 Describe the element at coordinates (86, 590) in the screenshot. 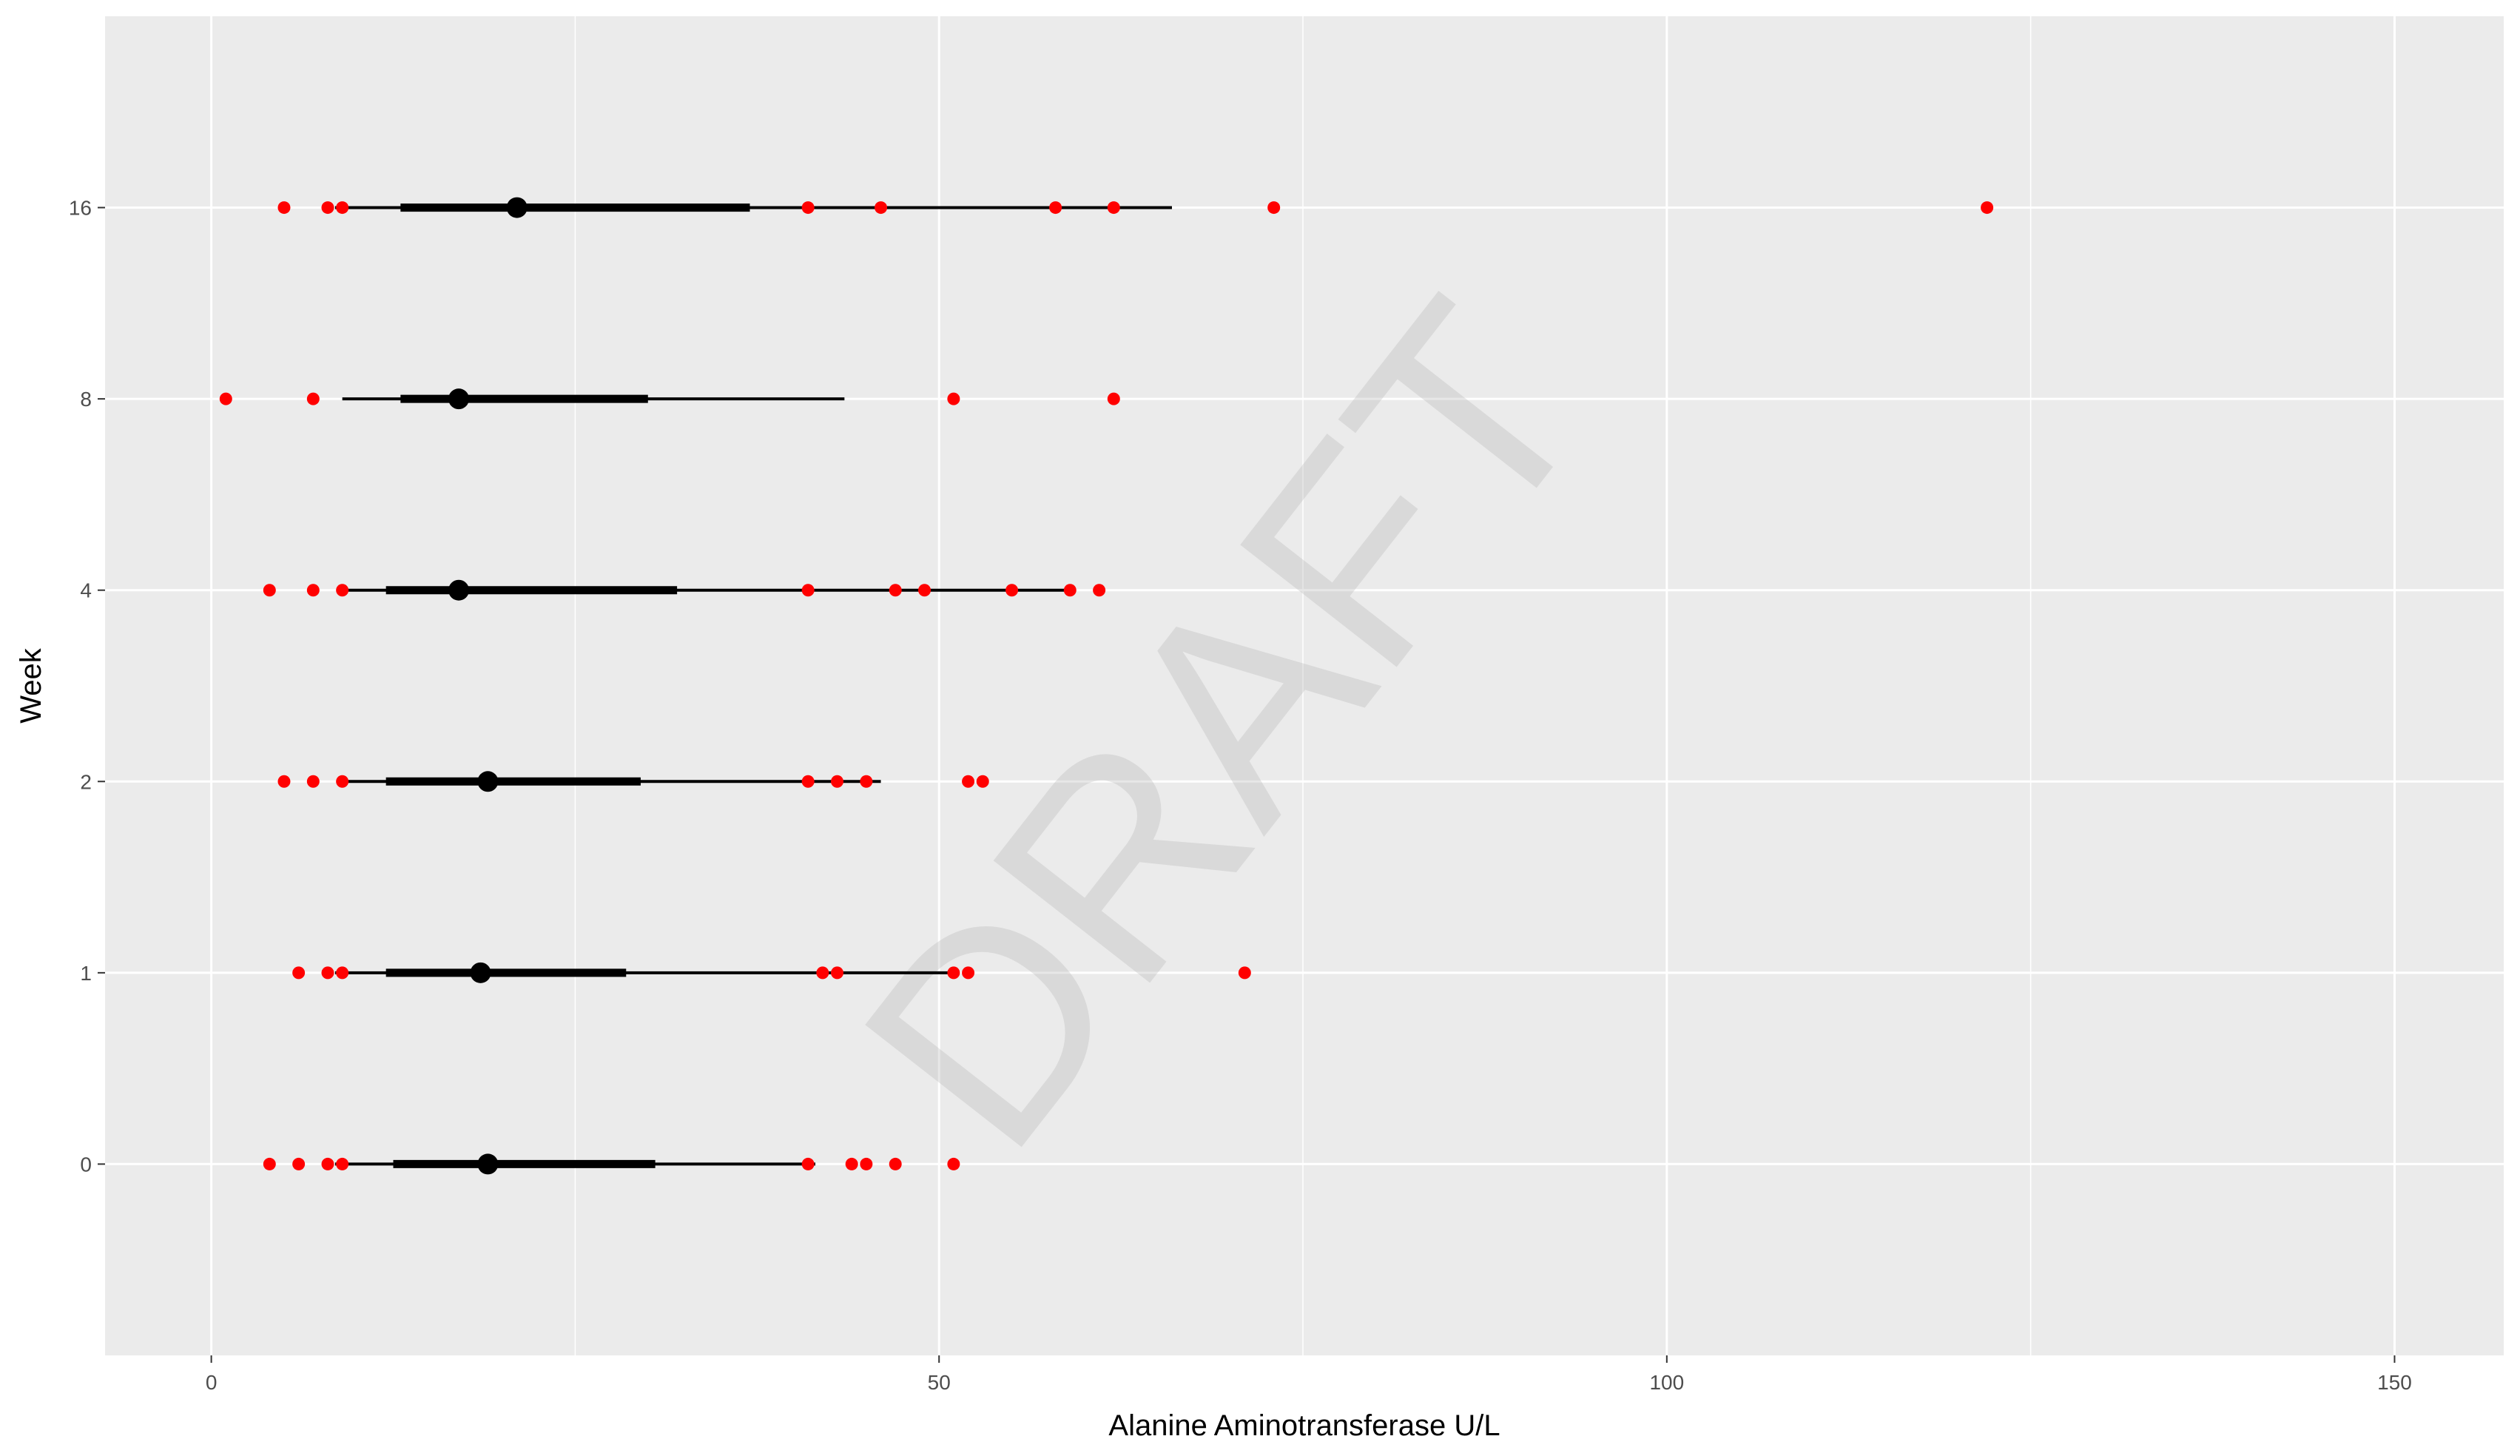

I see `y-tick-label: 4` at that location.